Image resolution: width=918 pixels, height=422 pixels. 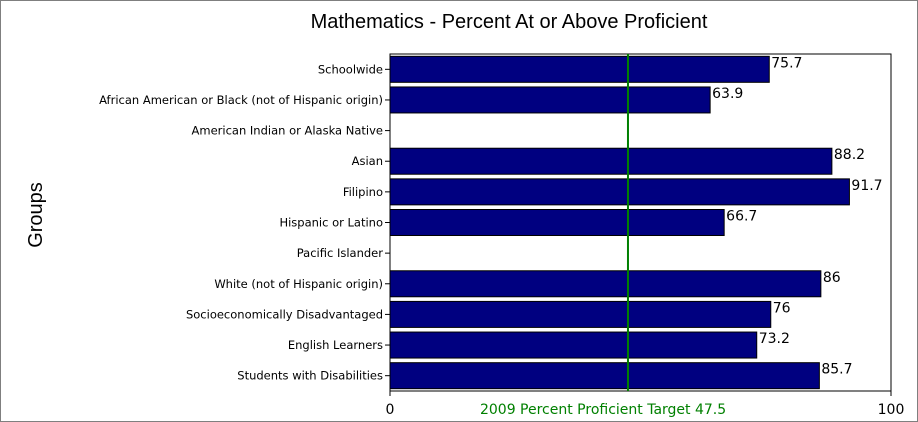 I want to click on data-label: 75.7, so click(x=786, y=63).